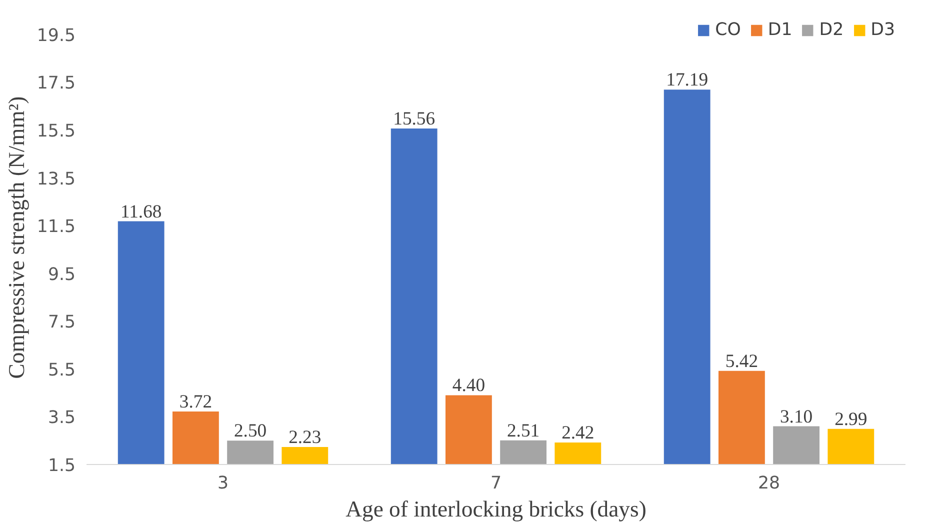 This screenshot has width=930, height=528. I want to click on x-tick-label: 3, so click(223, 484).